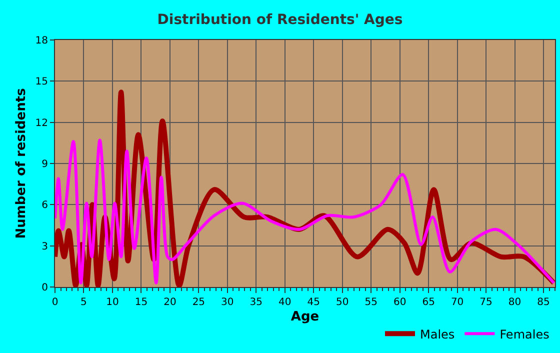  Describe the element at coordinates (141, 302) in the screenshot. I see `x-tick-label: 15` at that location.